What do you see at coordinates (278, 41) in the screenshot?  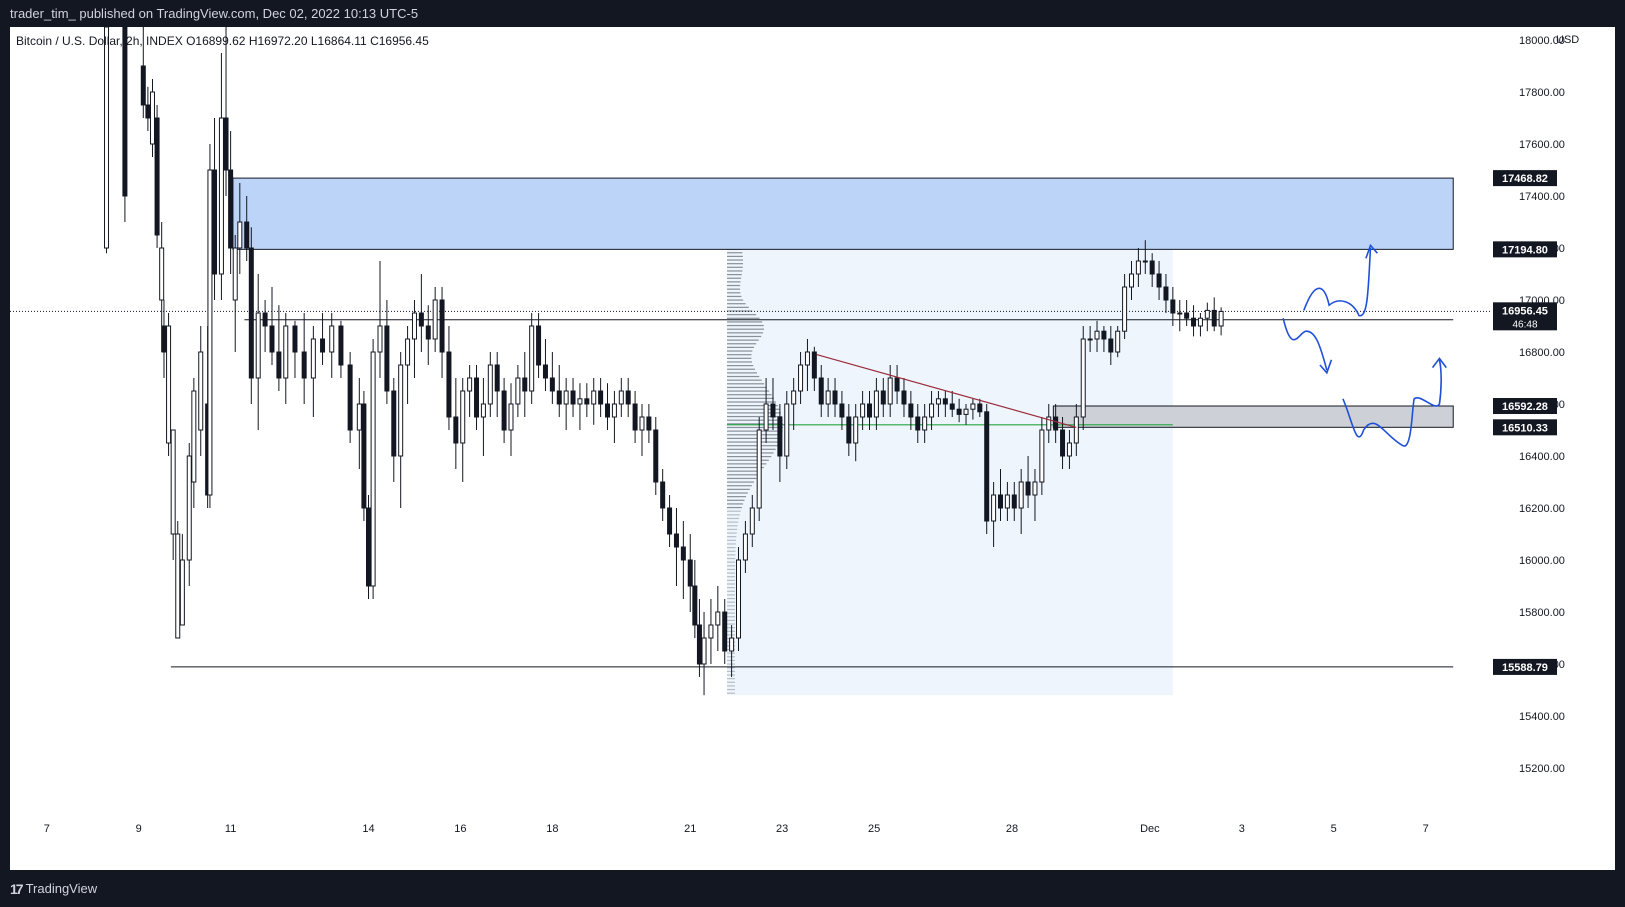 I see `legend-high: H16972.20` at bounding box center [278, 41].